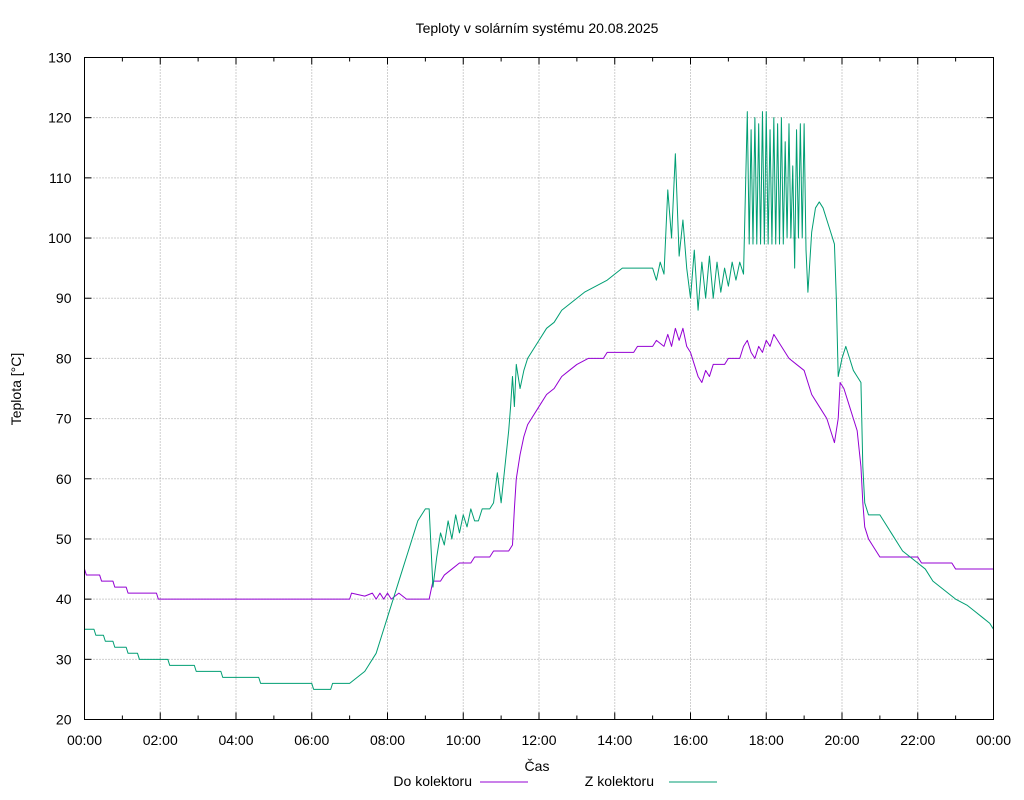  What do you see at coordinates (64, 419) in the screenshot?
I see `y-tick-label: 70` at bounding box center [64, 419].